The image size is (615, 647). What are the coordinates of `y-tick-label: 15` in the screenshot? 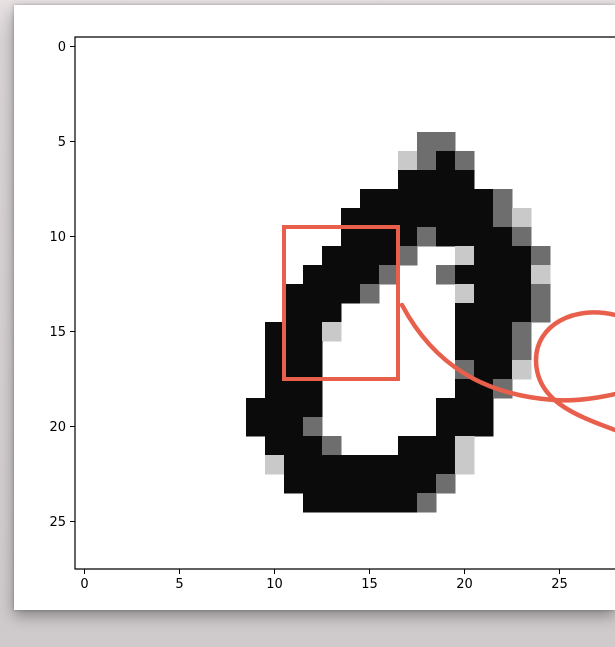 It's located at (57, 332).